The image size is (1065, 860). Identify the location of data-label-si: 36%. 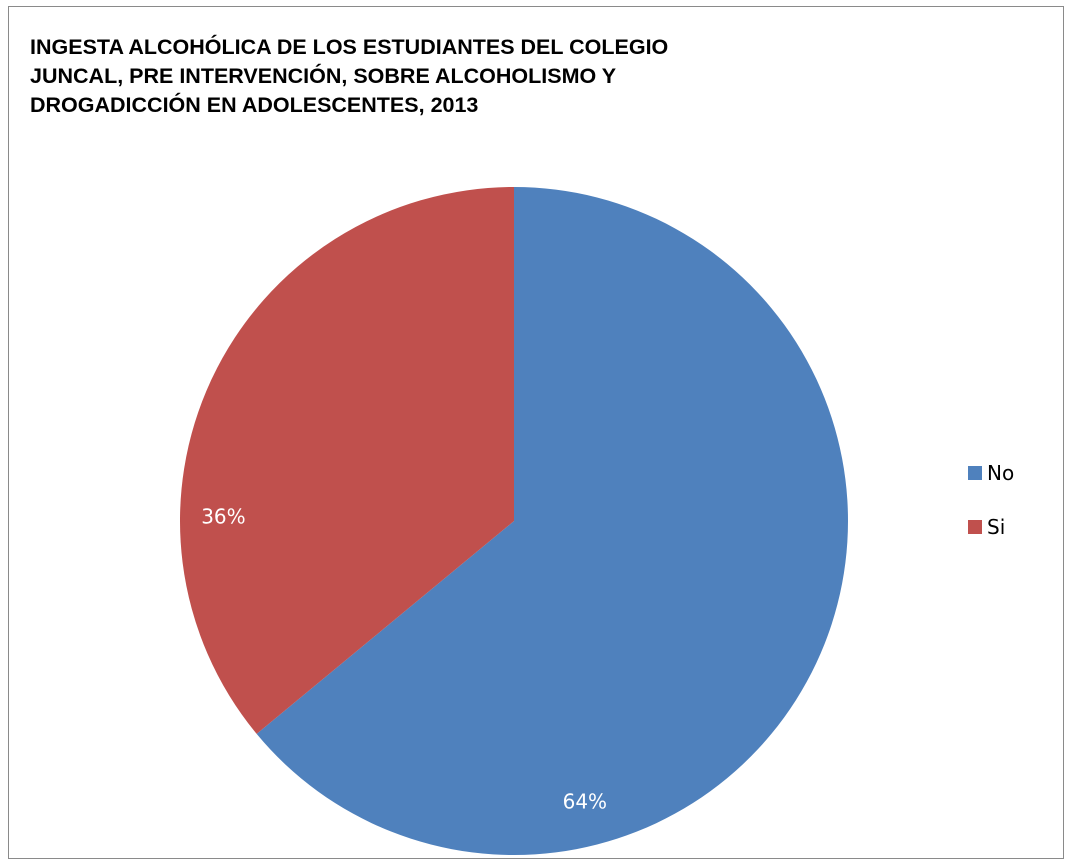
(223, 517).